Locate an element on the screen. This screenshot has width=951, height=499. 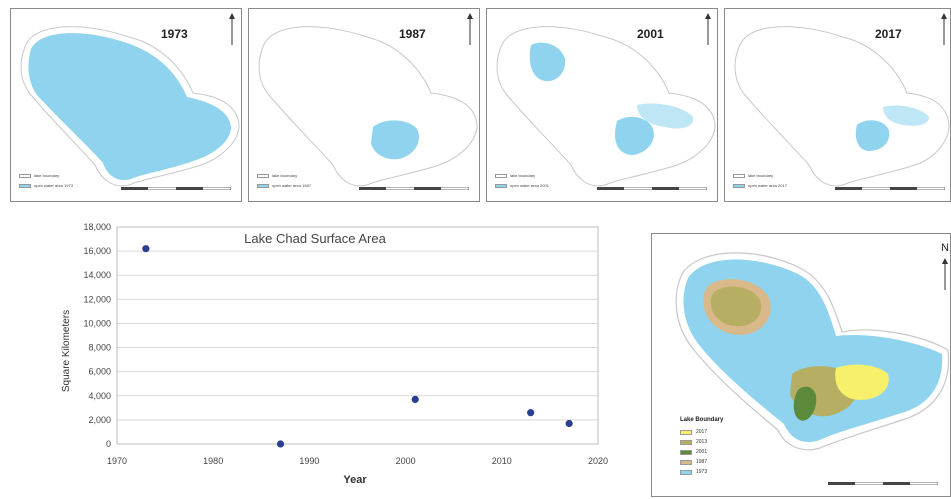
map-panel-2001: 2001 lake boundary open water area 2001 is located at coordinates (602, 105).